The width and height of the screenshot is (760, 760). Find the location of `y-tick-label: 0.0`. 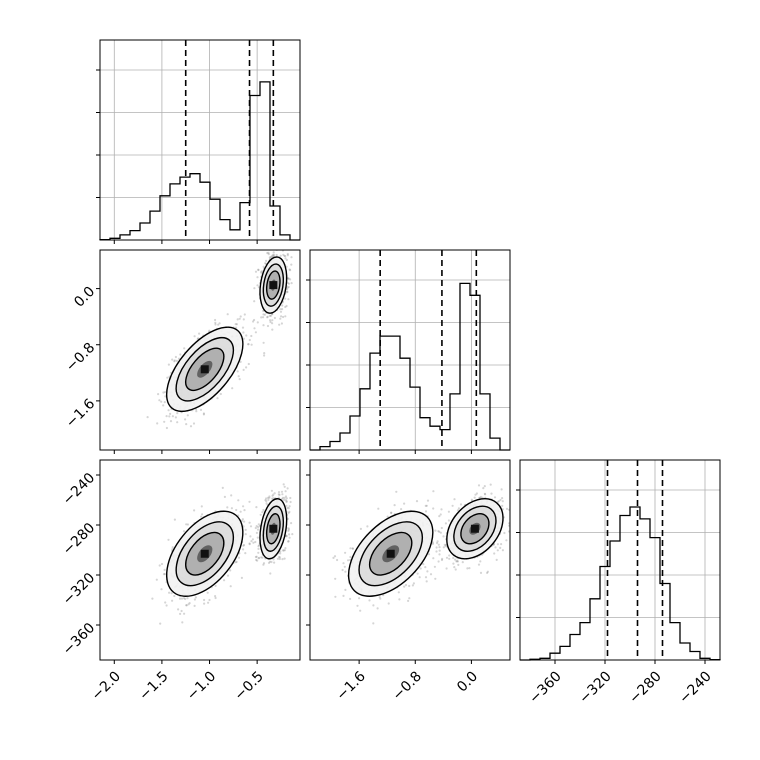

y-tick-label: 0.0 is located at coordinates (84, 297).